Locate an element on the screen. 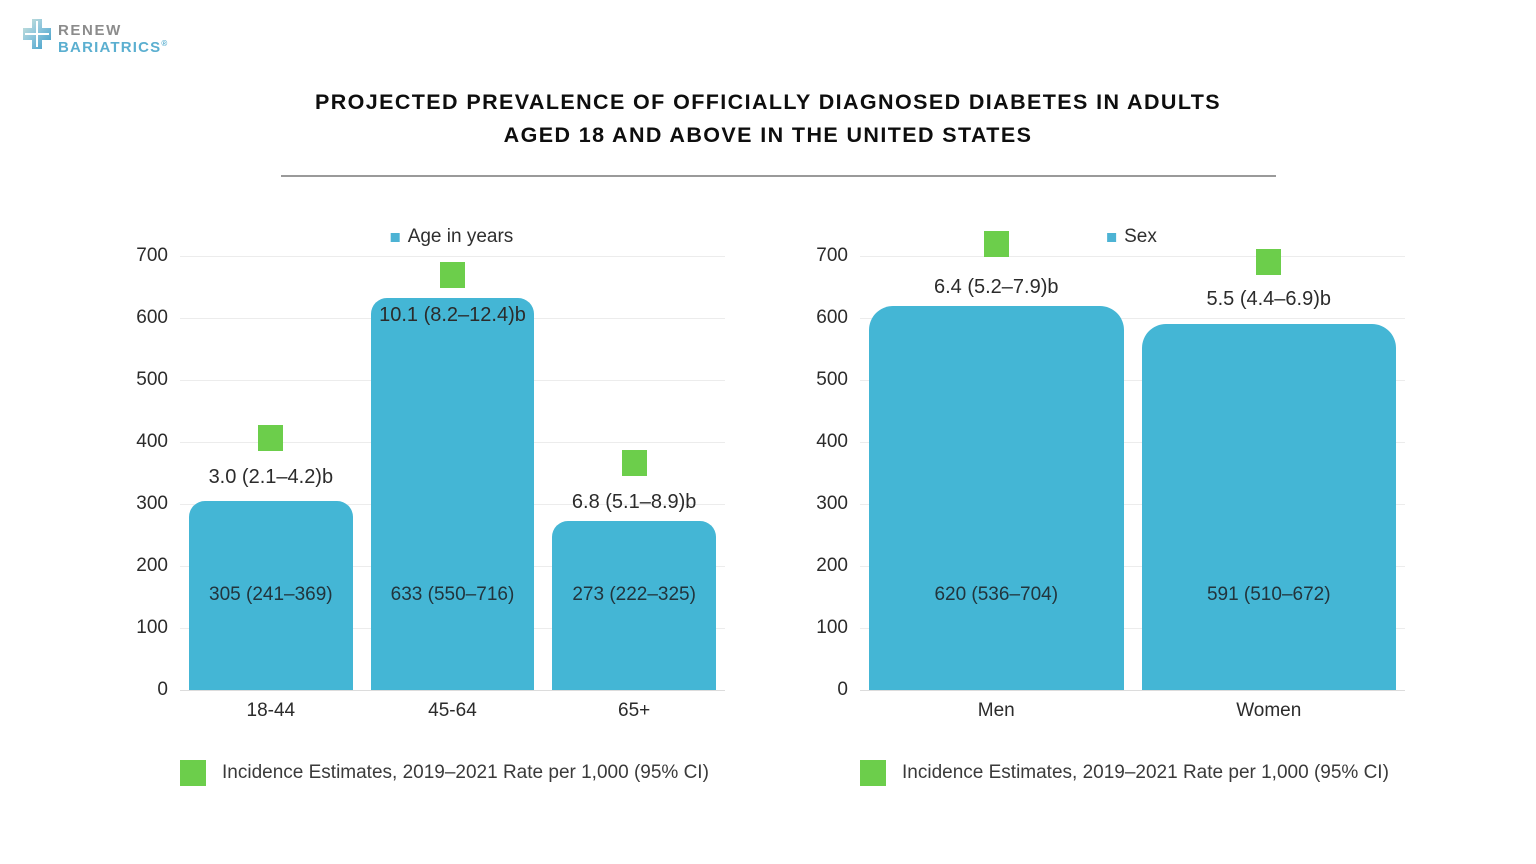  incidence-value-label: 3.0 (2.1–4.2)b is located at coordinates (271, 477).